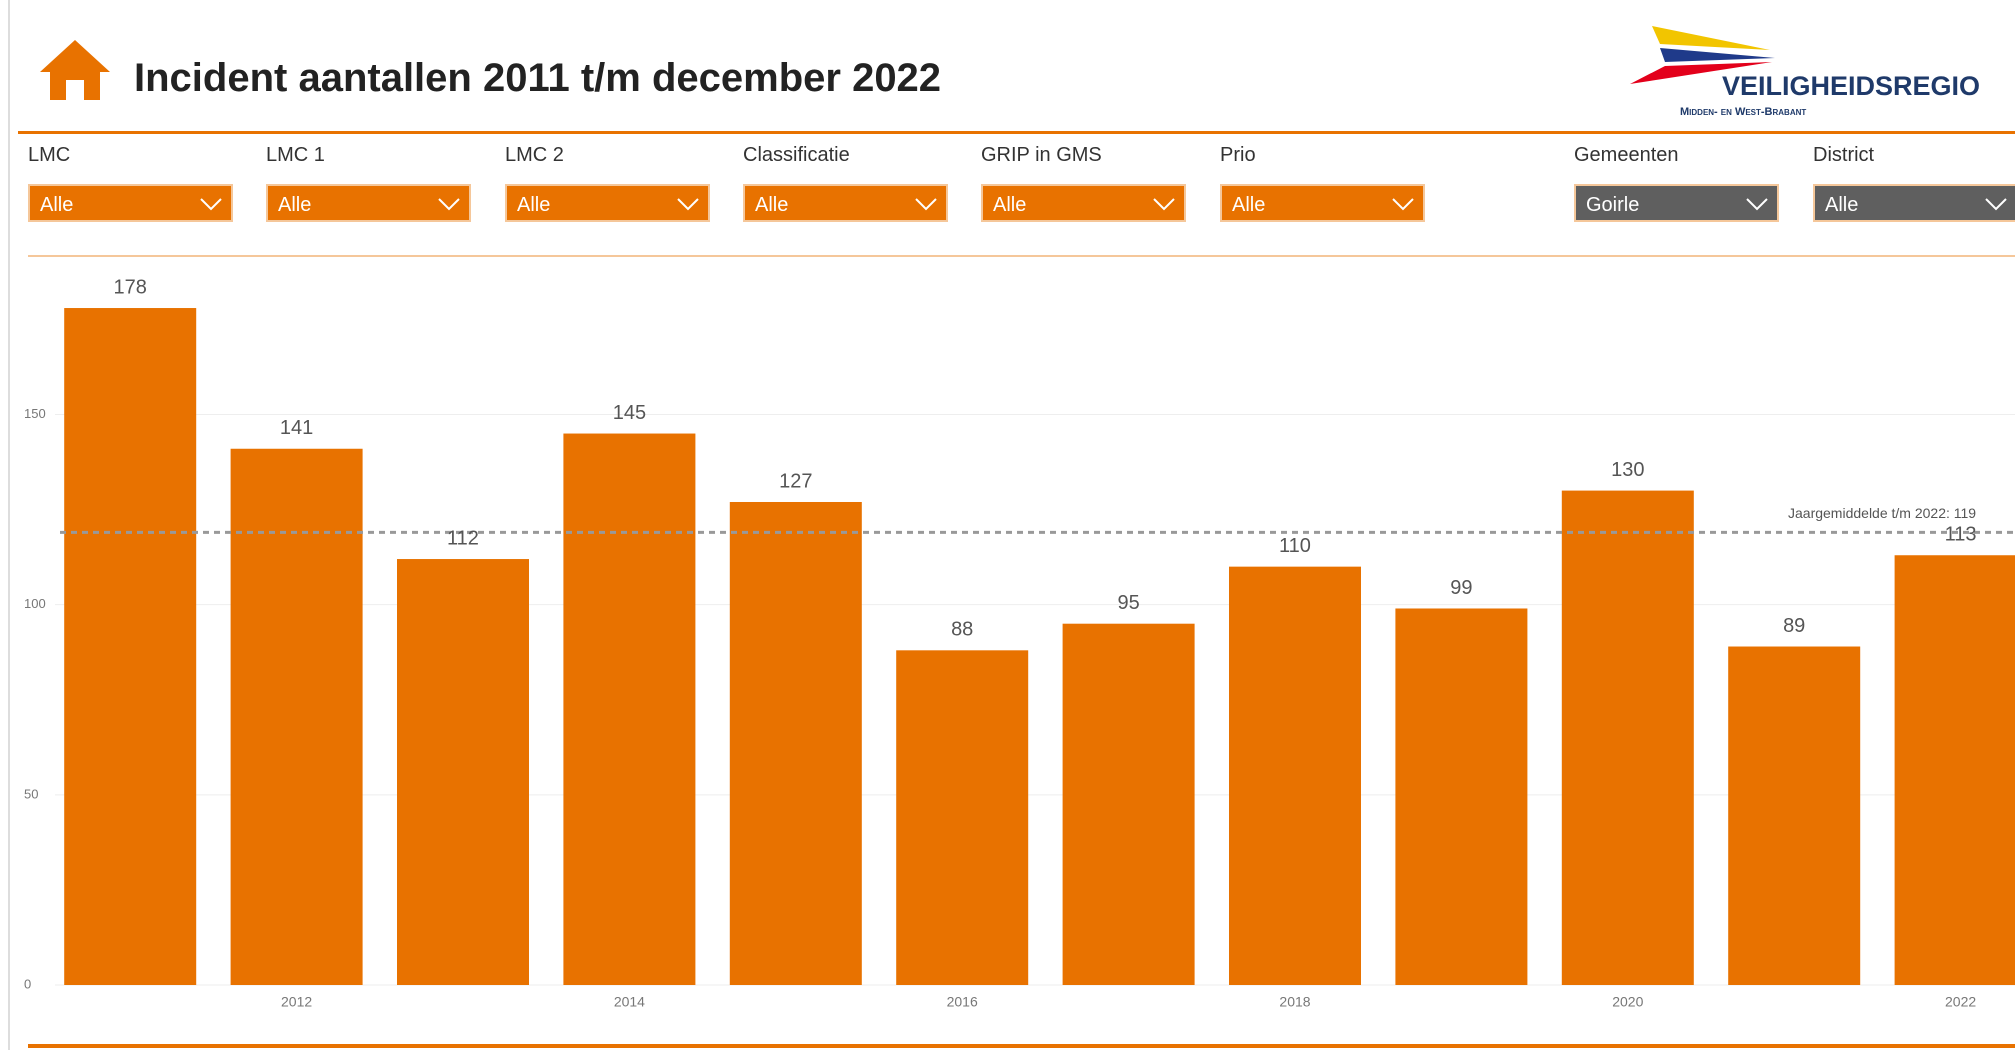  Describe the element at coordinates (629, 1002) in the screenshot. I see `x-tick-label: 2014` at that location.